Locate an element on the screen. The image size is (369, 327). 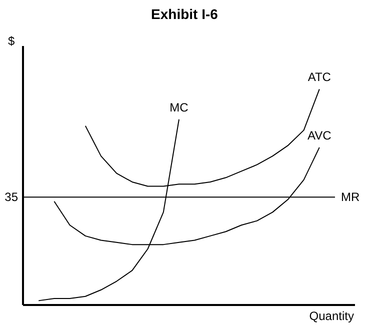
series-label: AVC is located at coordinates (320, 135).